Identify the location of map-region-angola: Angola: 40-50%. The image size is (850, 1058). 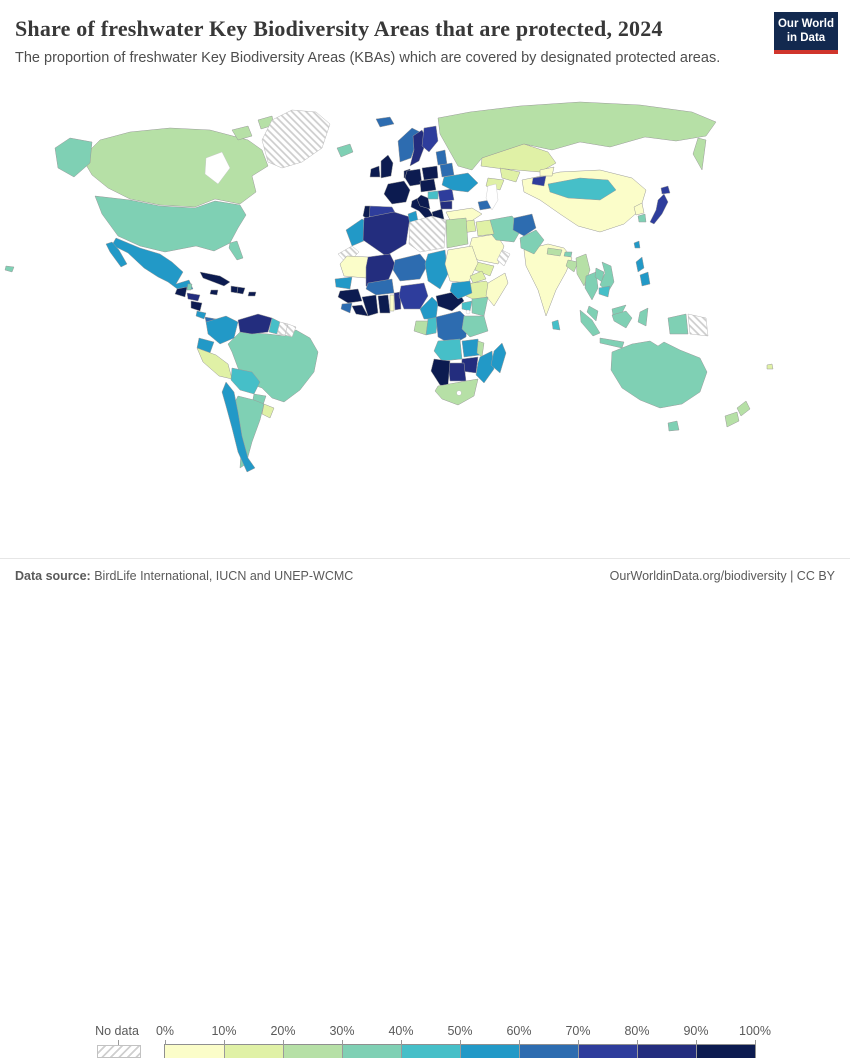
(448, 350).